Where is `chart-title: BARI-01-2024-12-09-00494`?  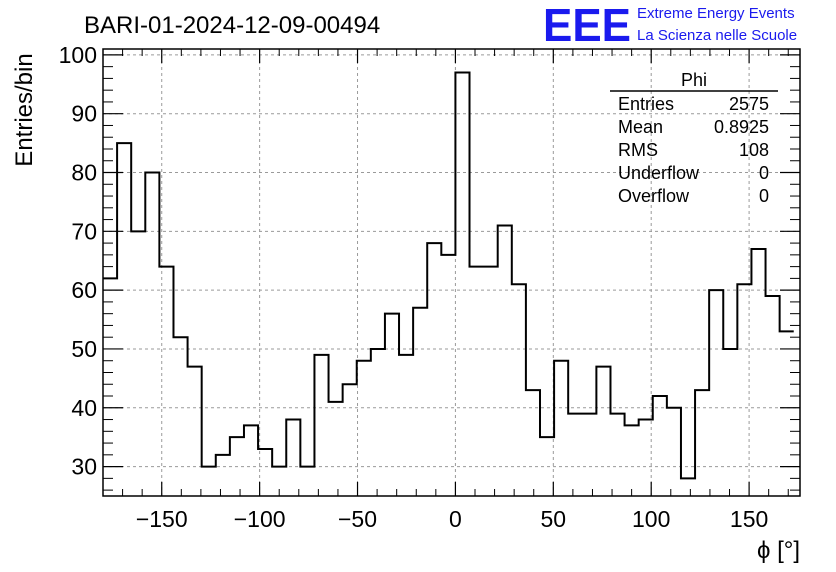
chart-title: BARI-01-2024-12-09-00494 is located at coordinates (232, 25).